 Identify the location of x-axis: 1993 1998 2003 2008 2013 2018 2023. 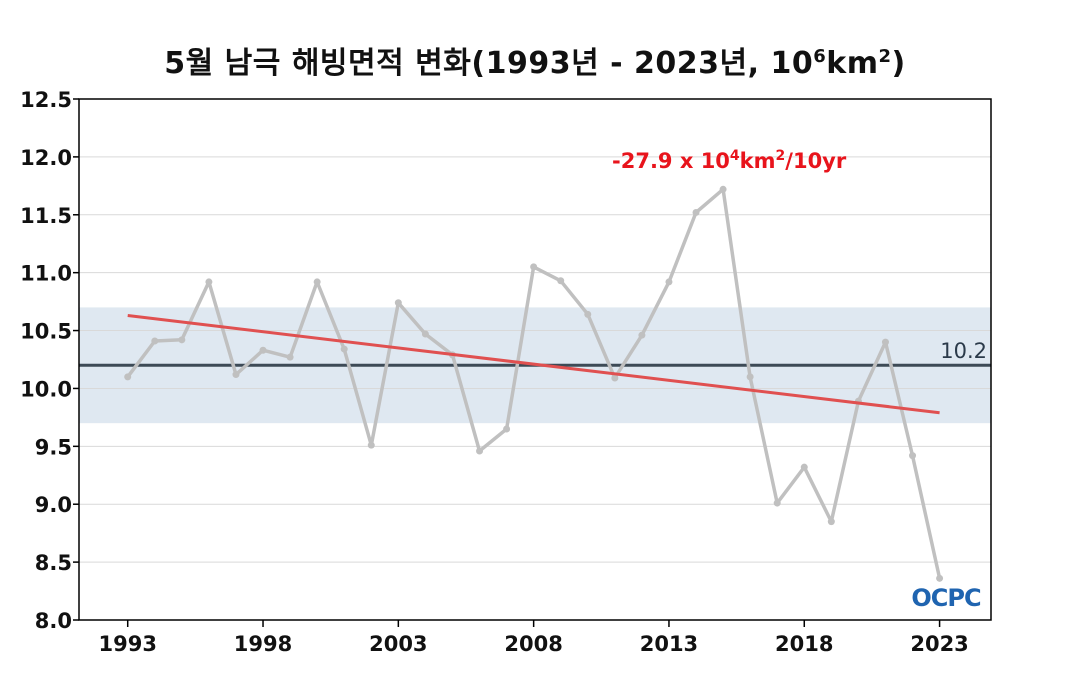
(533, 638).